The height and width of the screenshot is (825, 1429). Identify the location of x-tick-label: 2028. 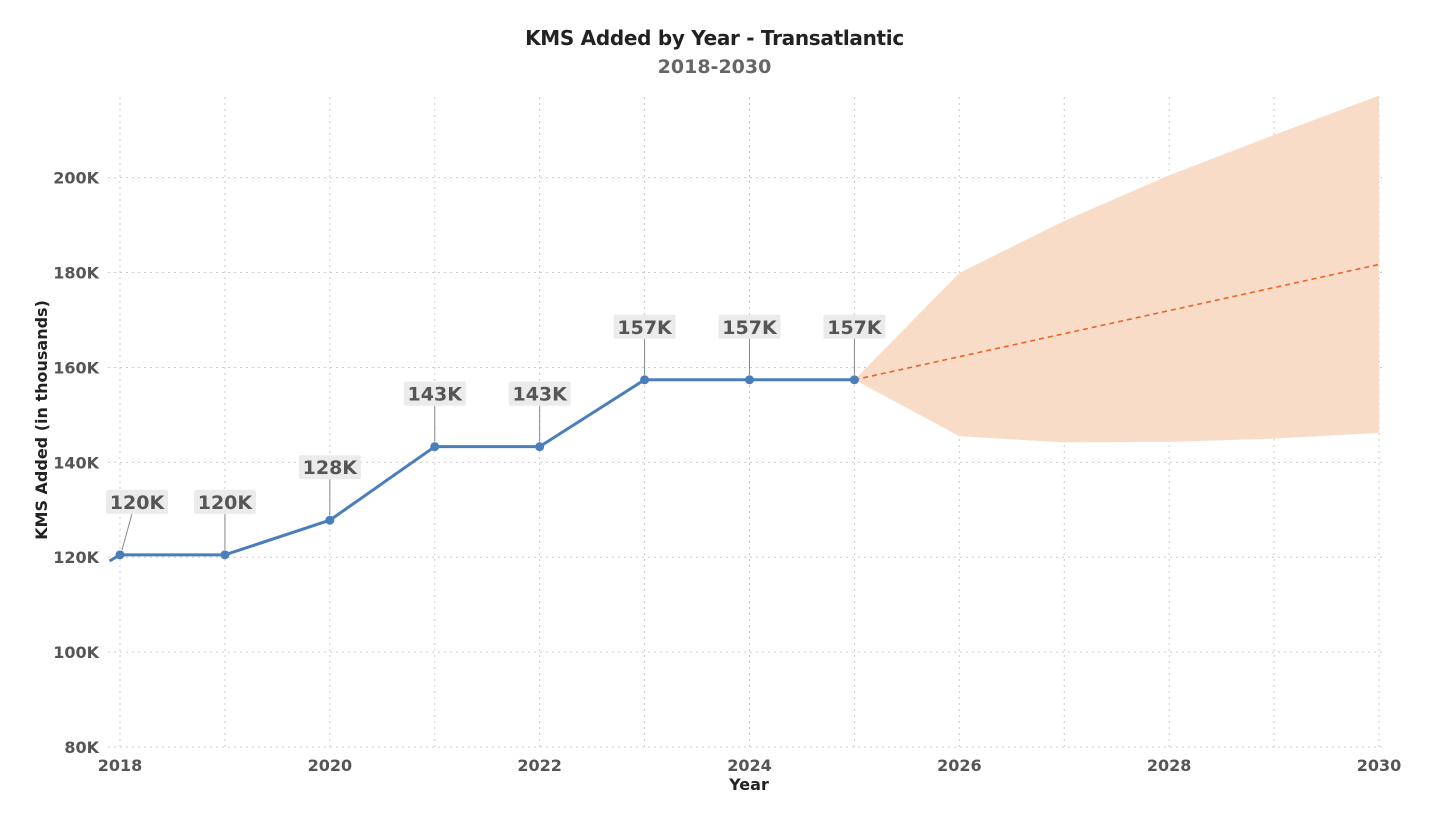
(1169, 765).